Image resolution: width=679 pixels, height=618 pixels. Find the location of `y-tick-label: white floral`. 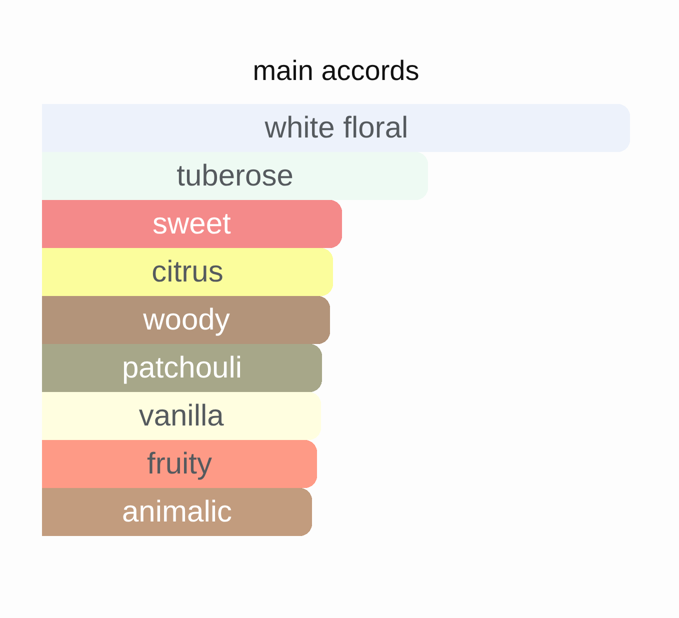

y-tick-label: white floral is located at coordinates (336, 128).